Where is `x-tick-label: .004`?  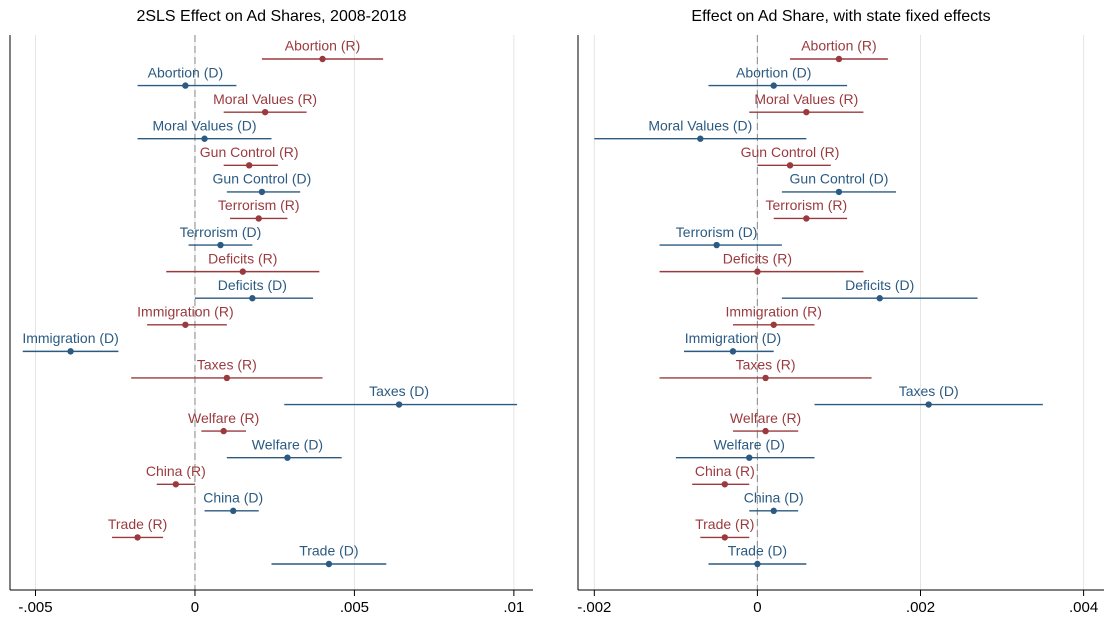
x-tick-label: .004 is located at coordinates (1083, 607).